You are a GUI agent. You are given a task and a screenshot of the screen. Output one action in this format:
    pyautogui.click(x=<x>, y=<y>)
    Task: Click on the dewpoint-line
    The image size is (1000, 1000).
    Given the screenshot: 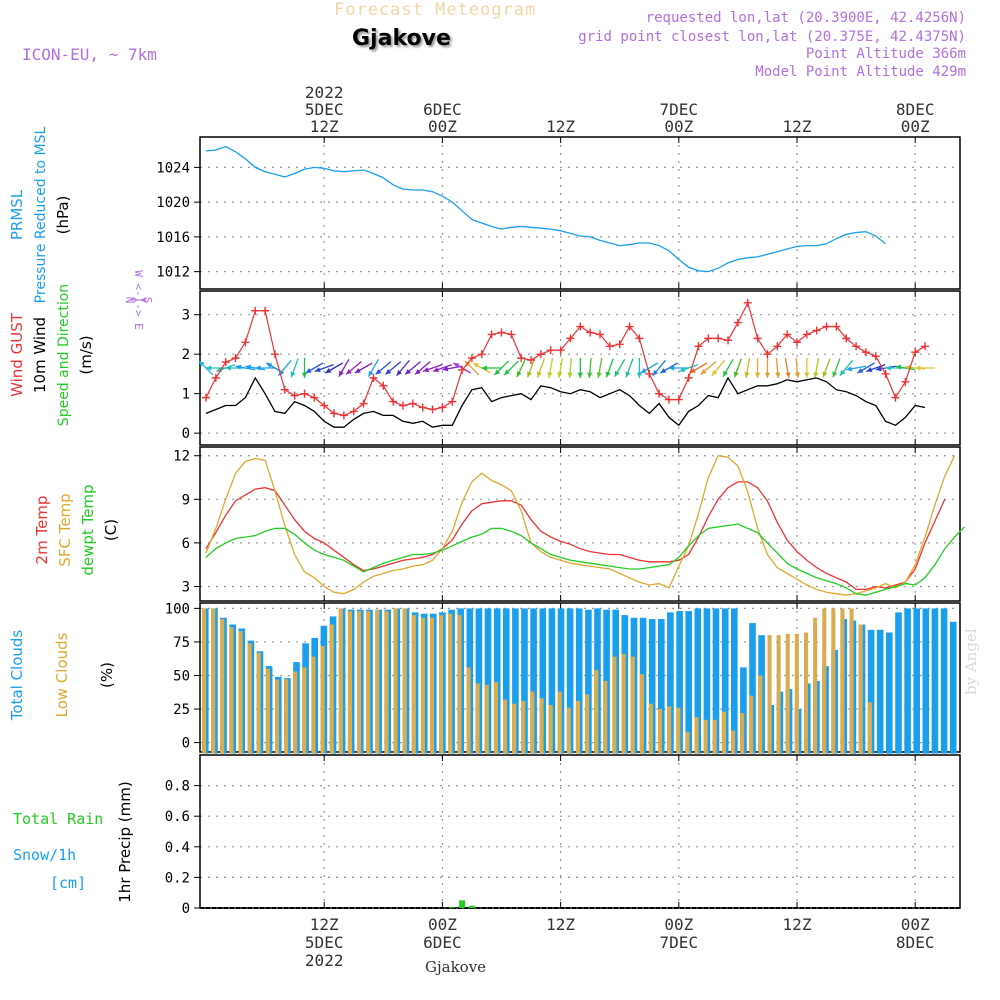 What is the action you would take?
    pyautogui.click(x=585, y=559)
    